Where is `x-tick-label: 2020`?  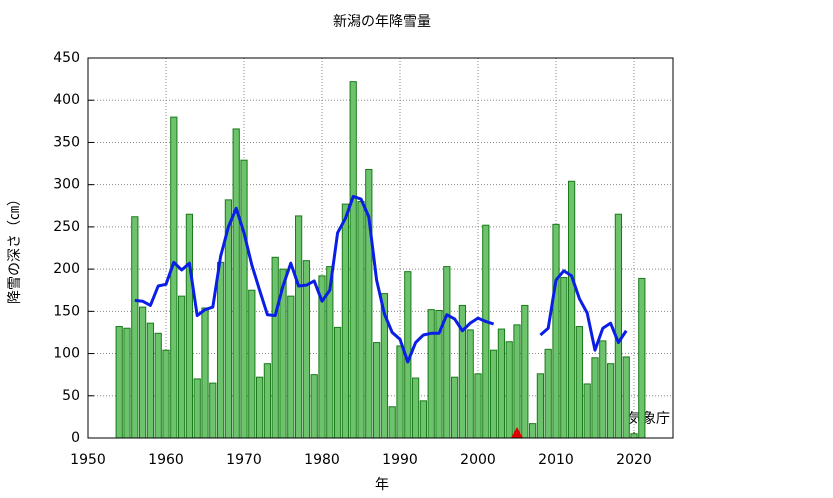 x-tick-label: 2020 is located at coordinates (634, 460).